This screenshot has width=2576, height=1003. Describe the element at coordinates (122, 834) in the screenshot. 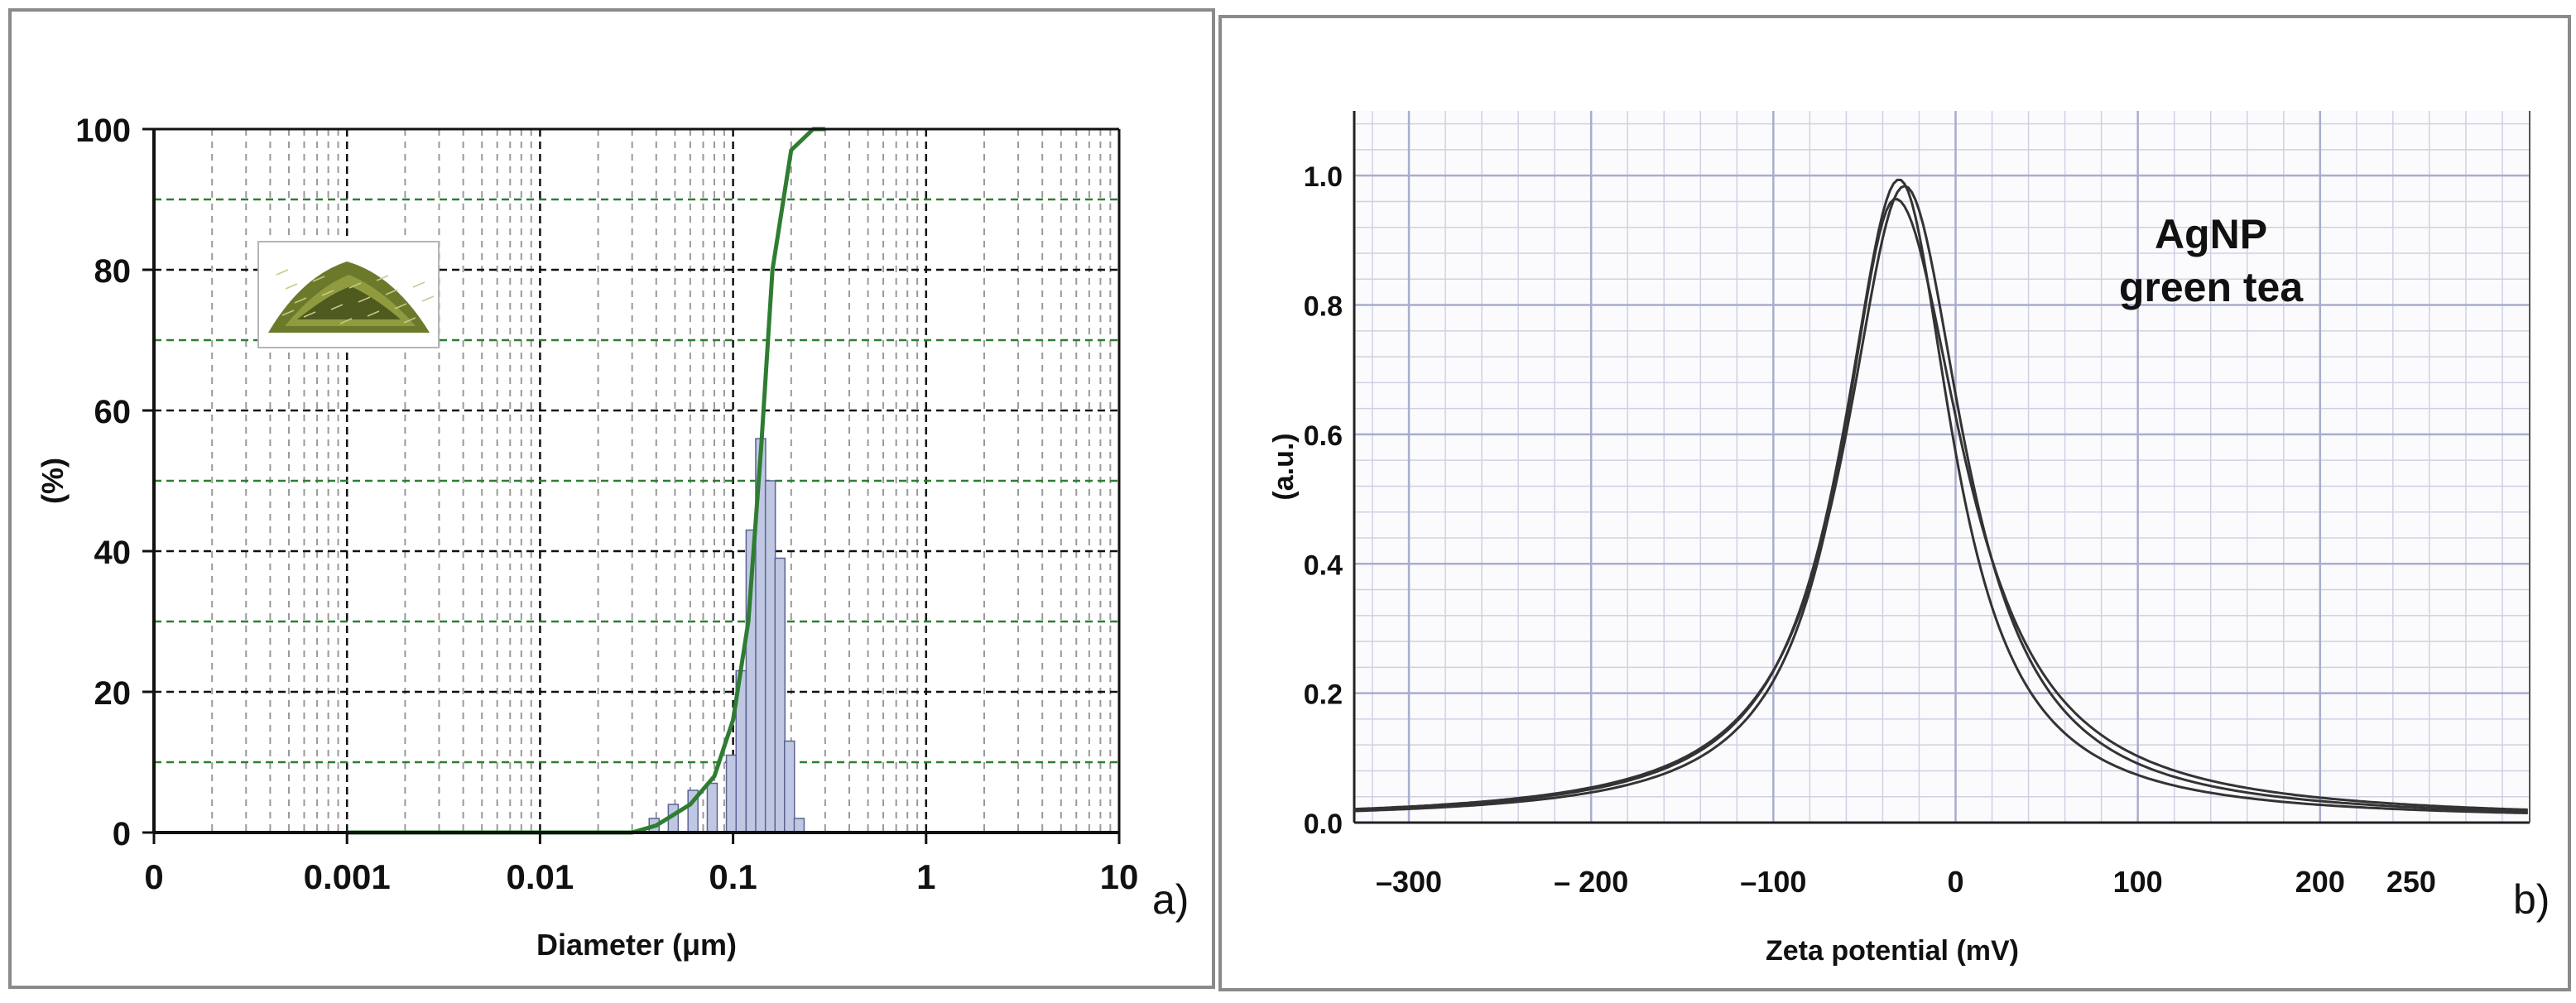

I see `y-tick-label: 0` at that location.